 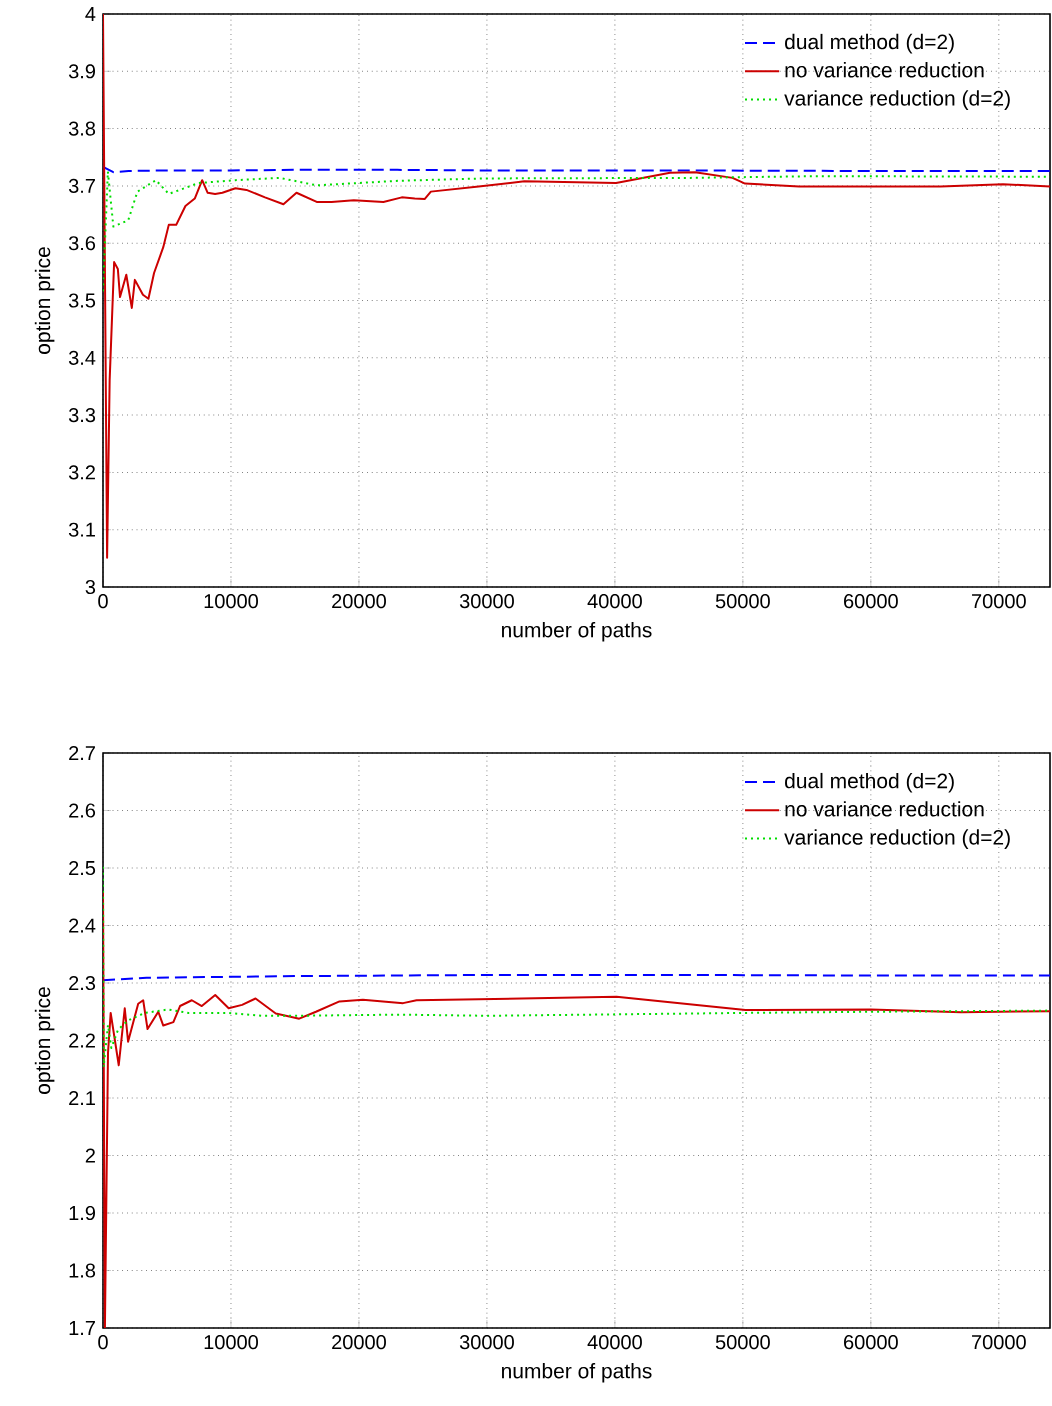 I want to click on y-tick-label: 1.7, so click(x=82, y=1328).